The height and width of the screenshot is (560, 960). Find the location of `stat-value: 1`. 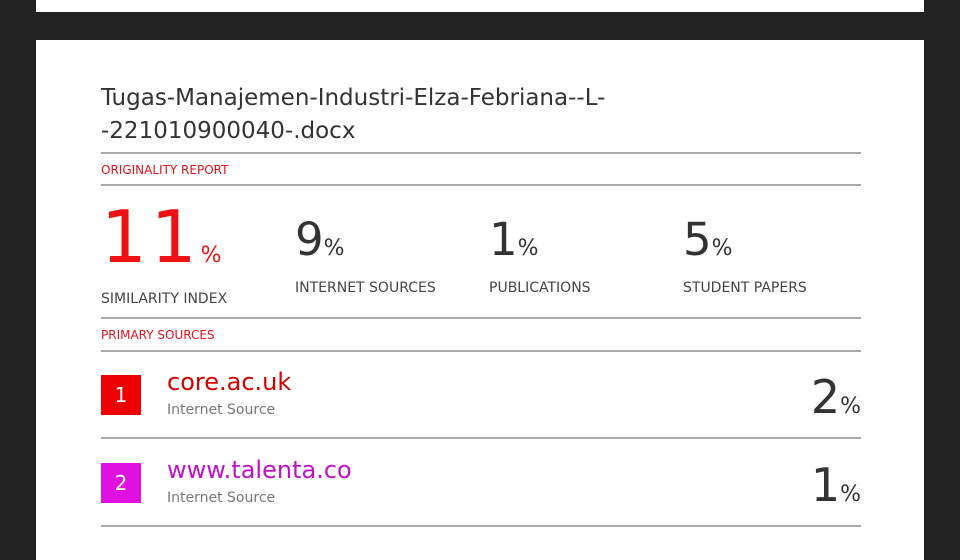

stat-value: 1 is located at coordinates (503, 239).